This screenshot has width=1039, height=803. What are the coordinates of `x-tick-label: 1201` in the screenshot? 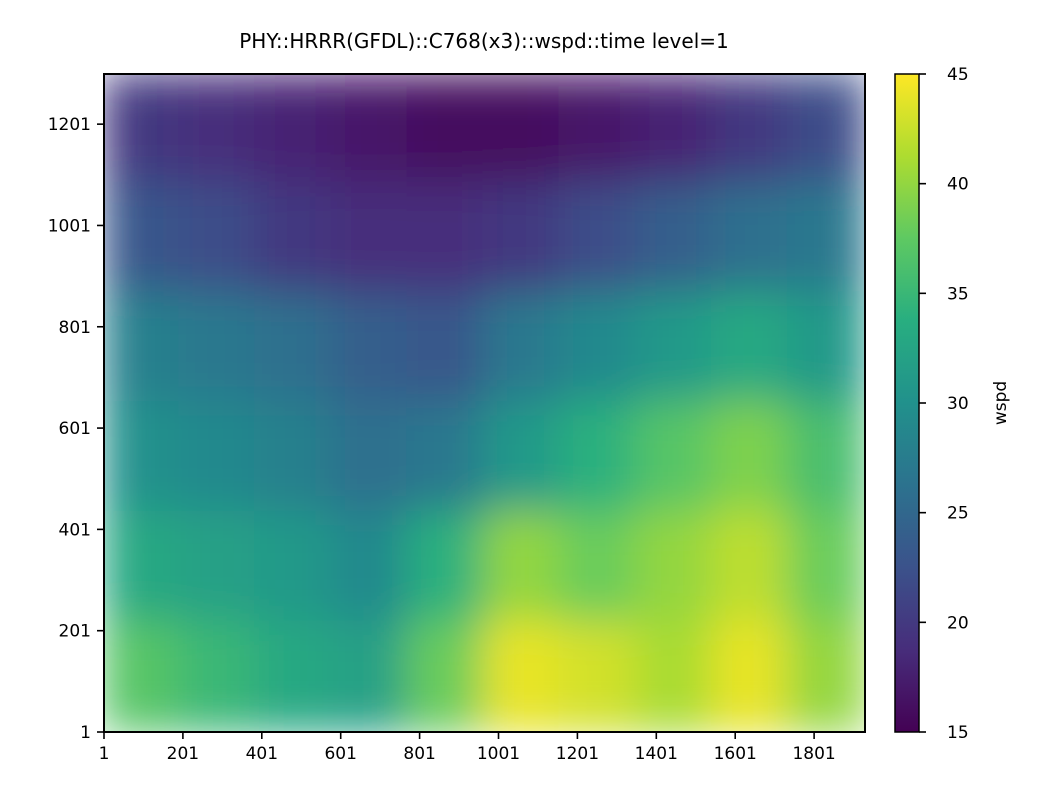 It's located at (577, 754).